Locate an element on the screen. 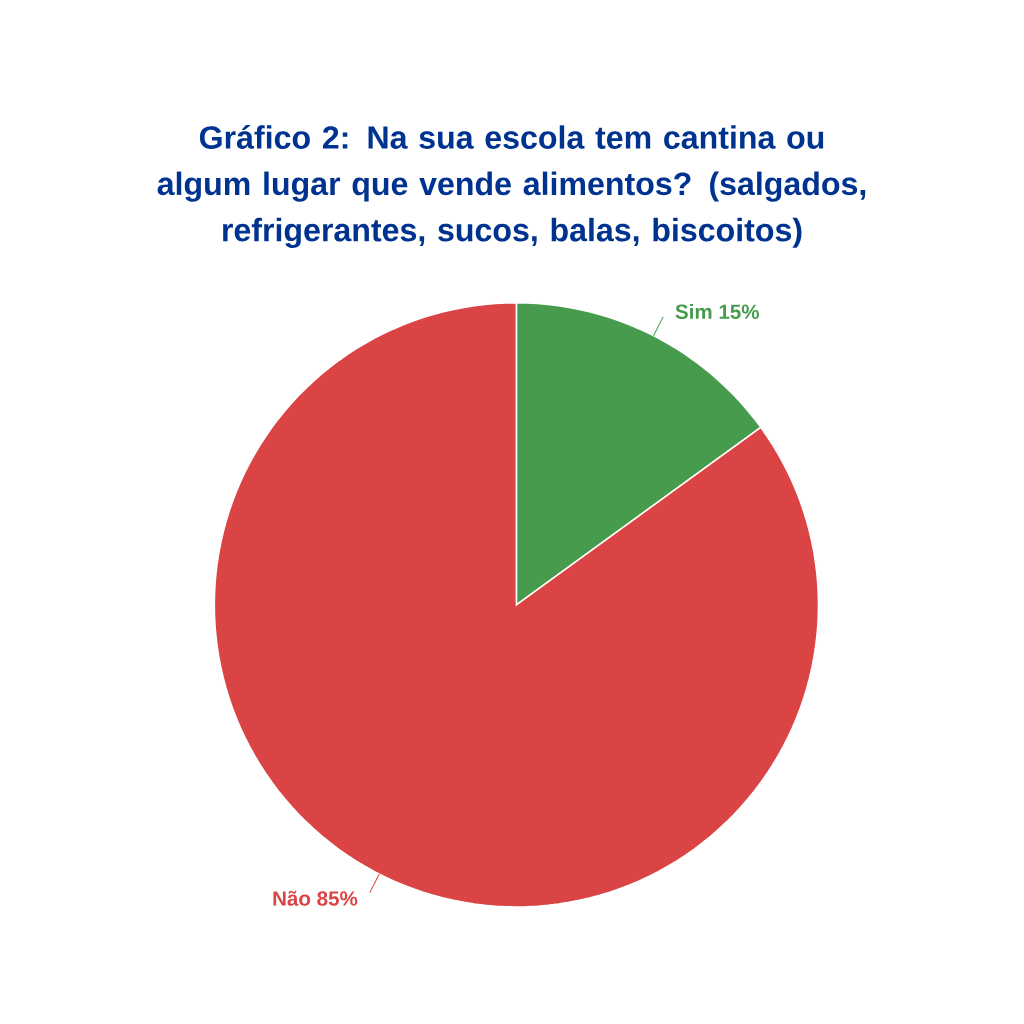  slice-label: Não is located at coordinates (292, 898).